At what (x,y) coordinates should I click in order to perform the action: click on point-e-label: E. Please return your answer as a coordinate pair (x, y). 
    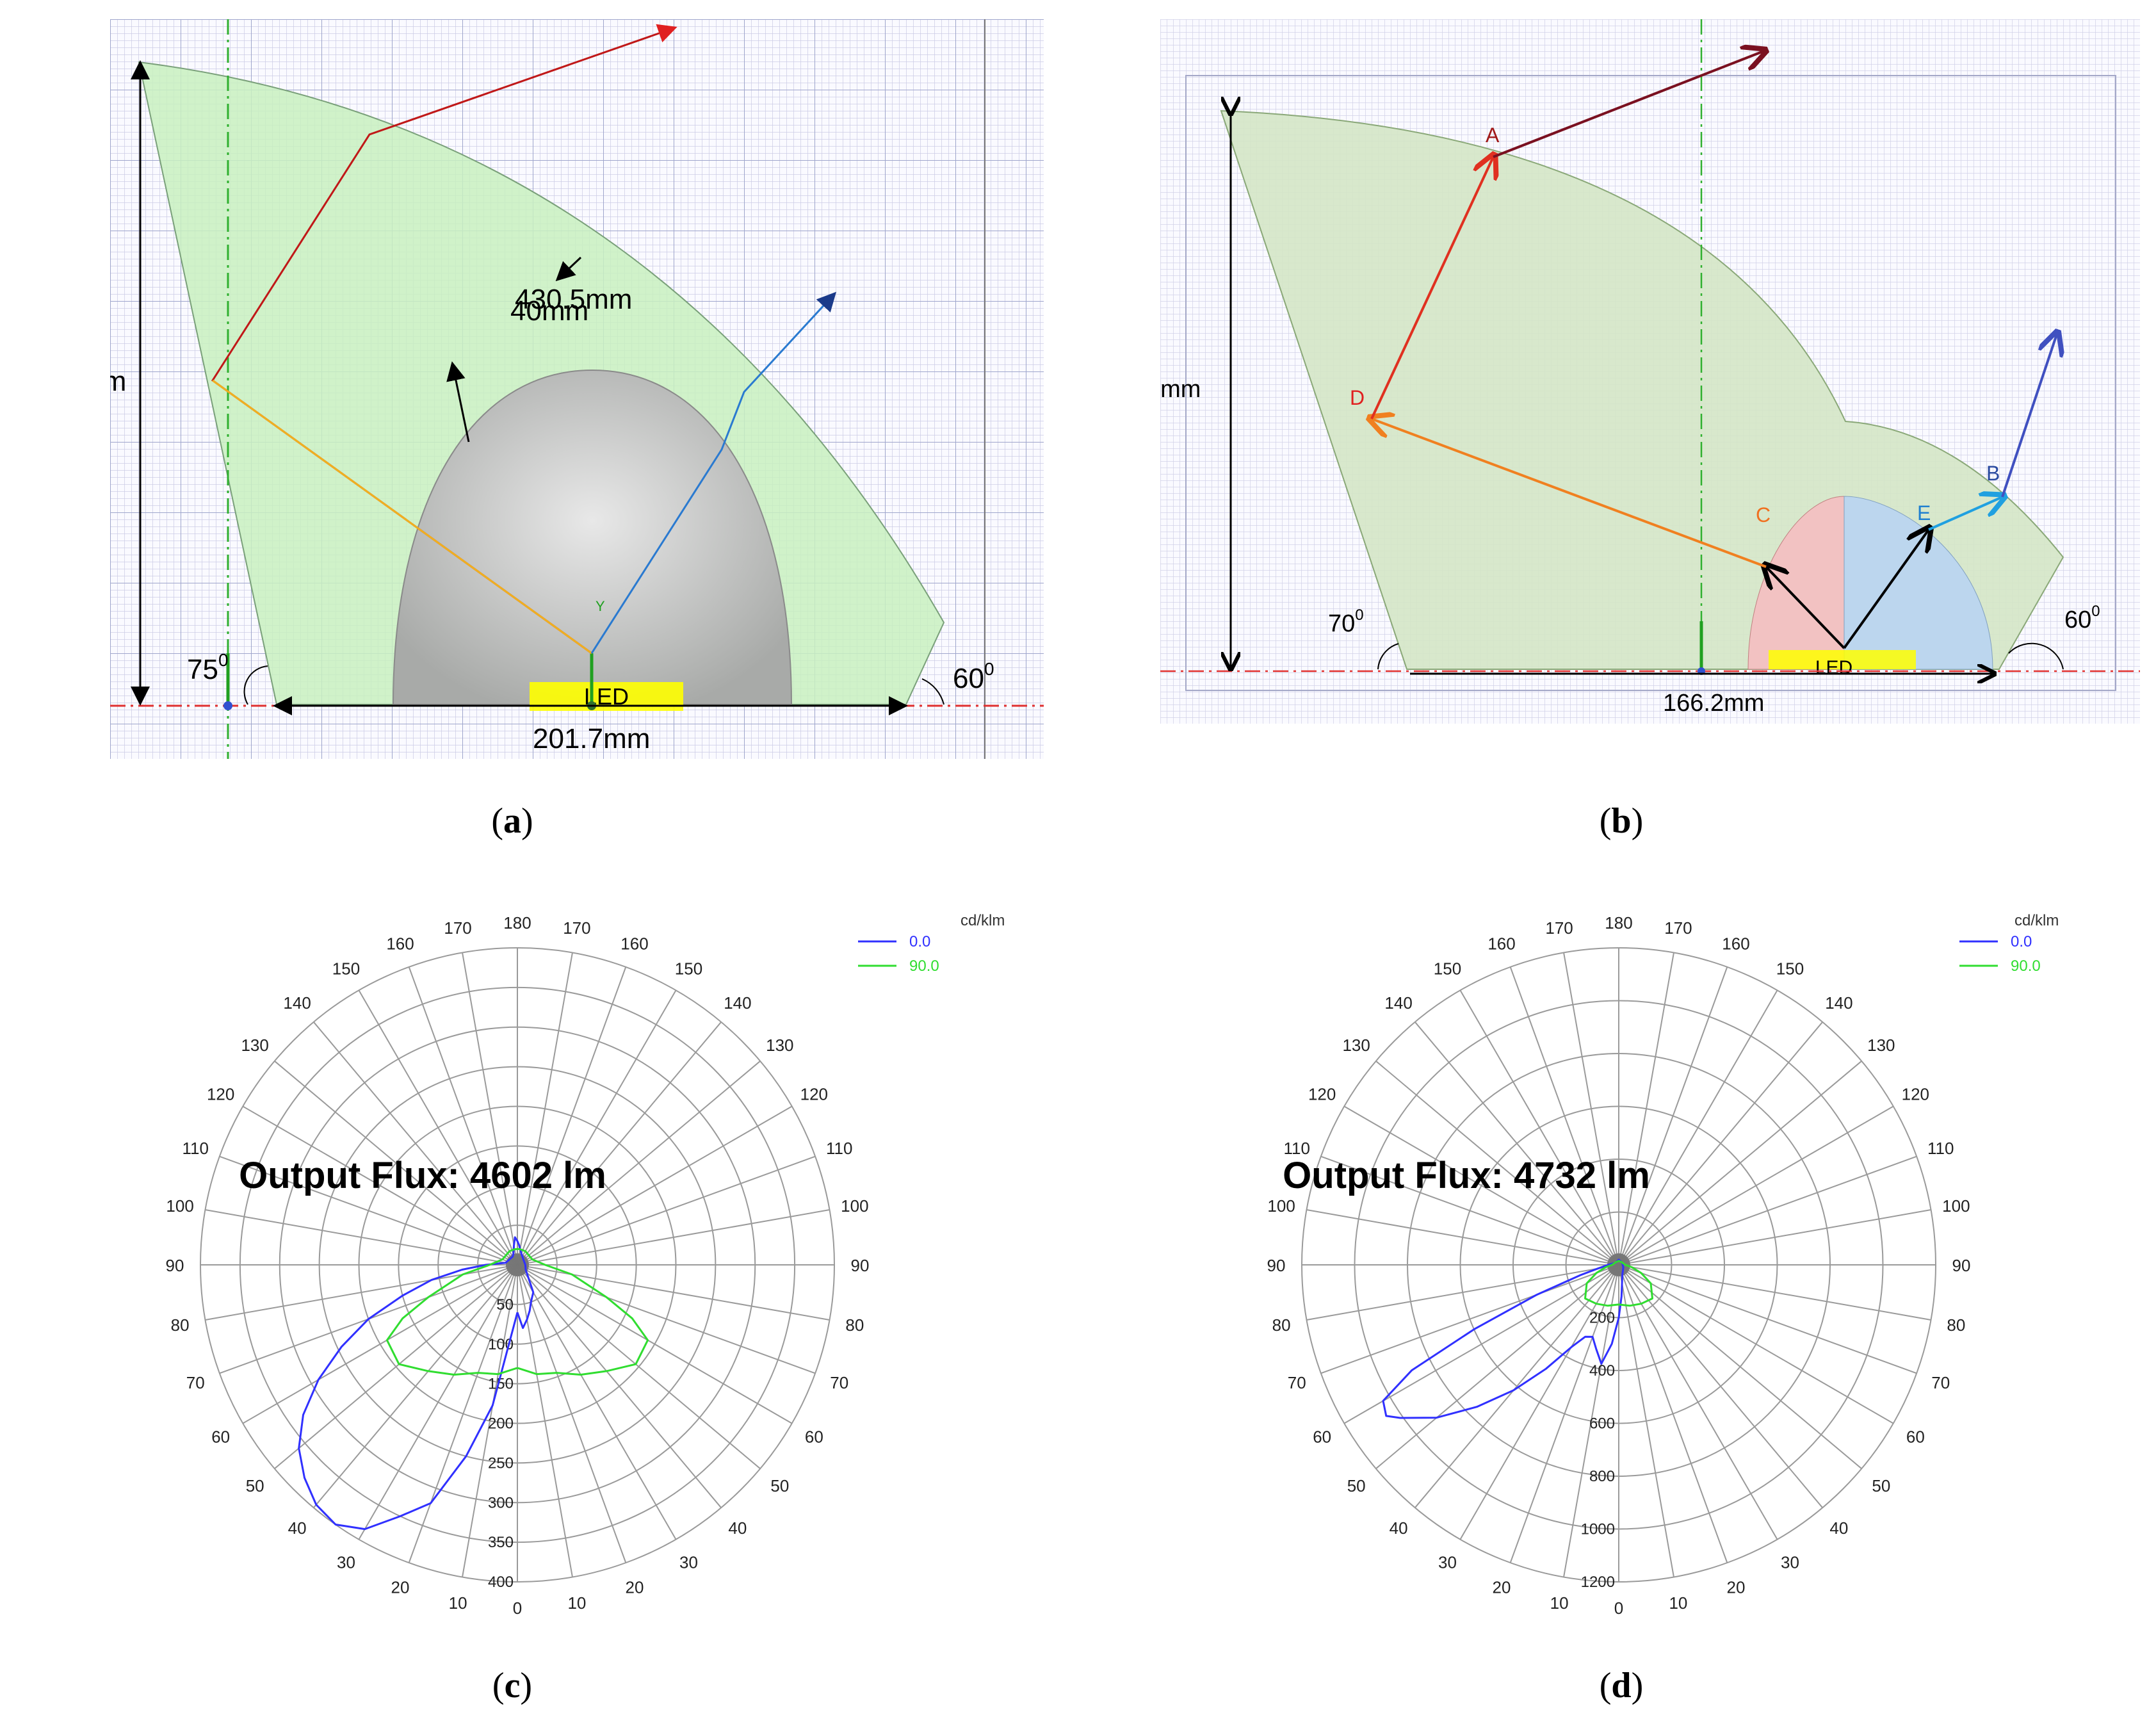
    Looking at the image, I should click on (1924, 513).